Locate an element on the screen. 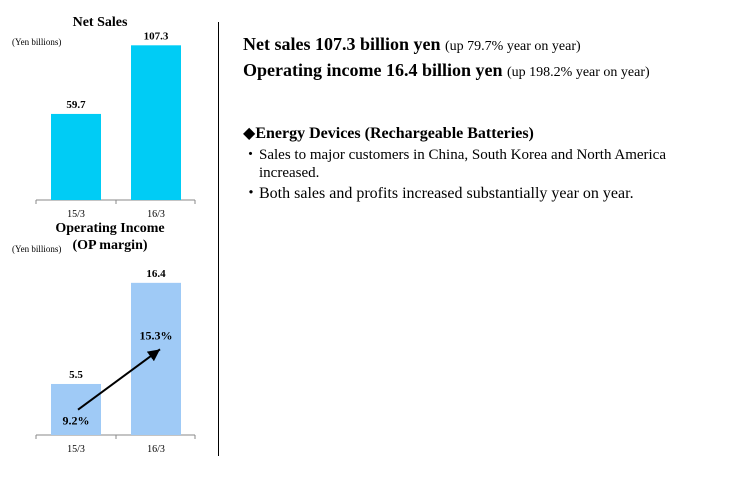 Image resolution: width=750 pixels, height=488 pixels. op-margin-label: 15.3% is located at coordinates (156, 335).